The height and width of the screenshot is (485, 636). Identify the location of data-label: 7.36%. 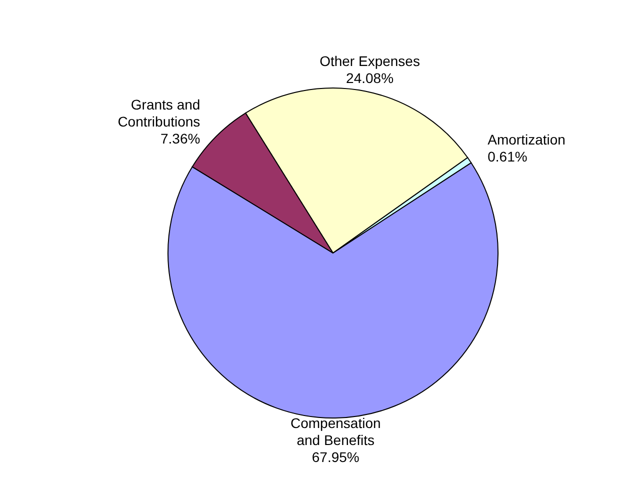
(180, 138).